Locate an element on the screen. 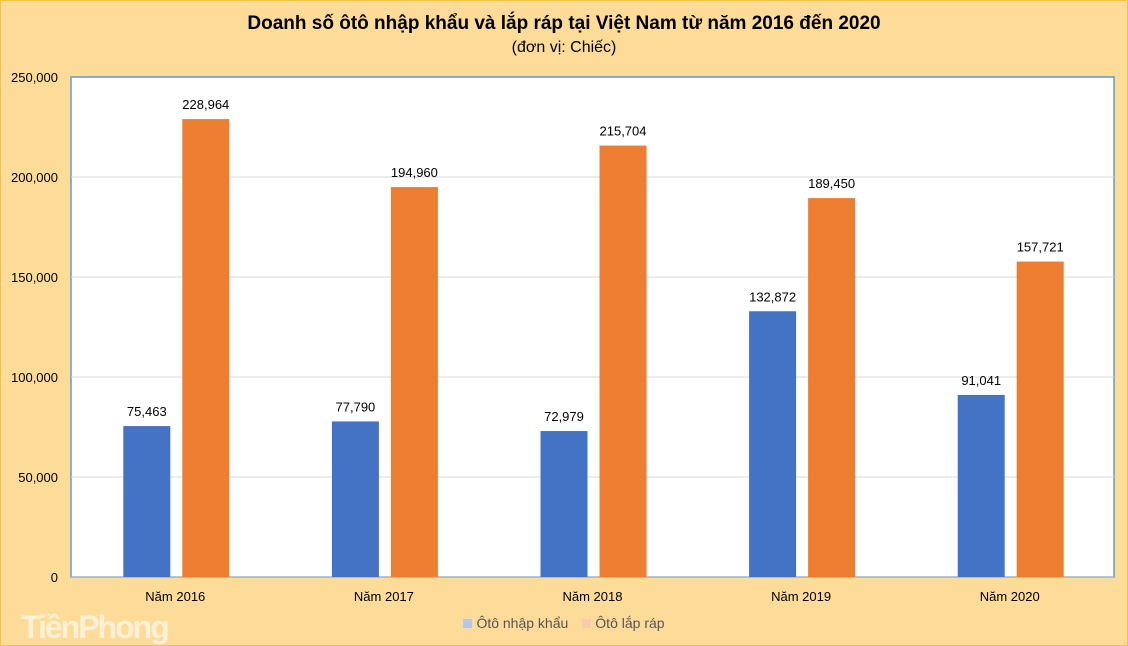 The width and height of the screenshot is (1128, 646). legend-label: Ôtô nhập khẩu is located at coordinates (522, 623).